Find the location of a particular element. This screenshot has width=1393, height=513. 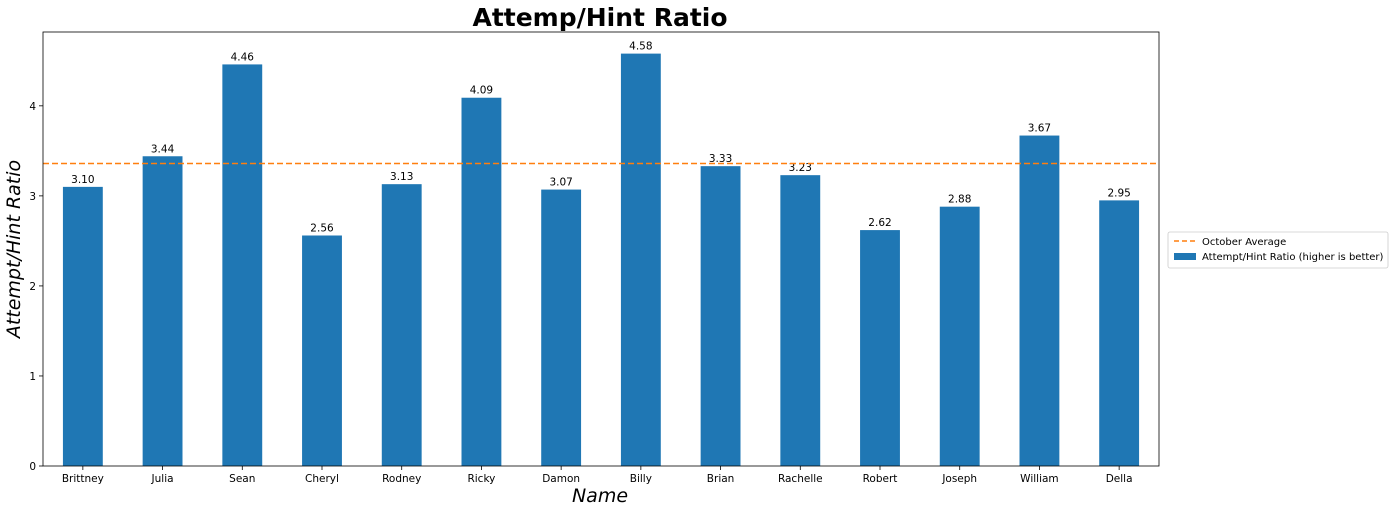

y-axis: 0 1 2 3 4 is located at coordinates (36, 287).